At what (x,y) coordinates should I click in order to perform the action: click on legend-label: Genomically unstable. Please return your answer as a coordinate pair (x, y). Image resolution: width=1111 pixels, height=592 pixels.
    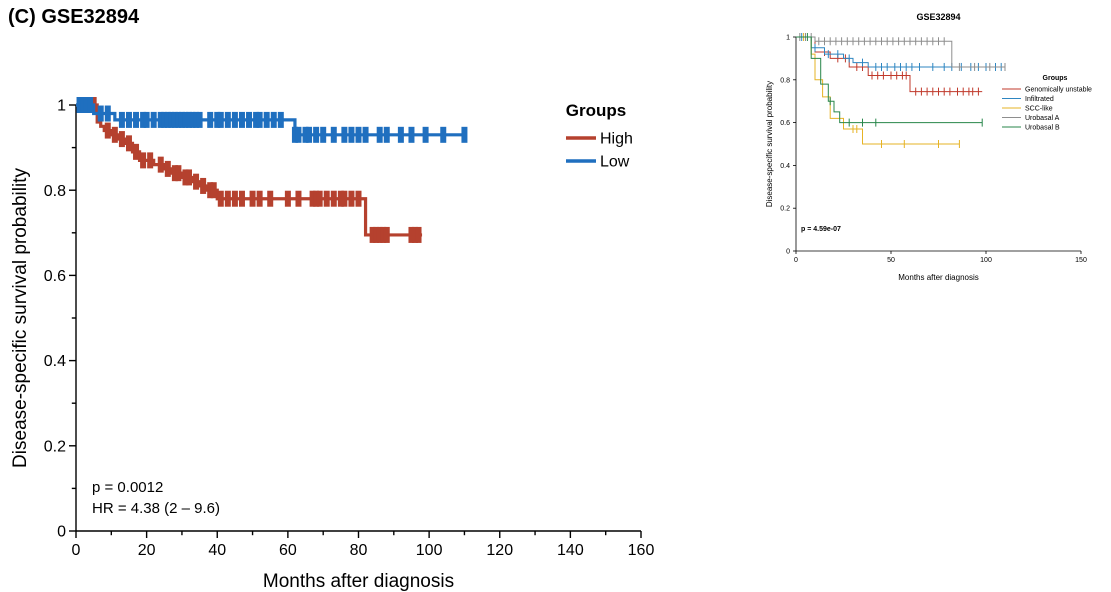
    Looking at the image, I should click on (1058, 89).